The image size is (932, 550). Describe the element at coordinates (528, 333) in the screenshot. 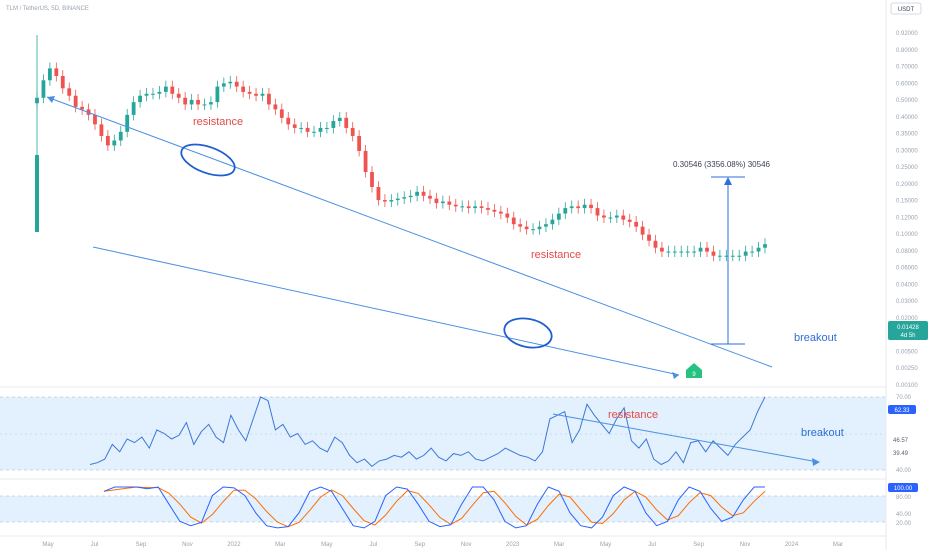

I see `support-ellipse` at that location.